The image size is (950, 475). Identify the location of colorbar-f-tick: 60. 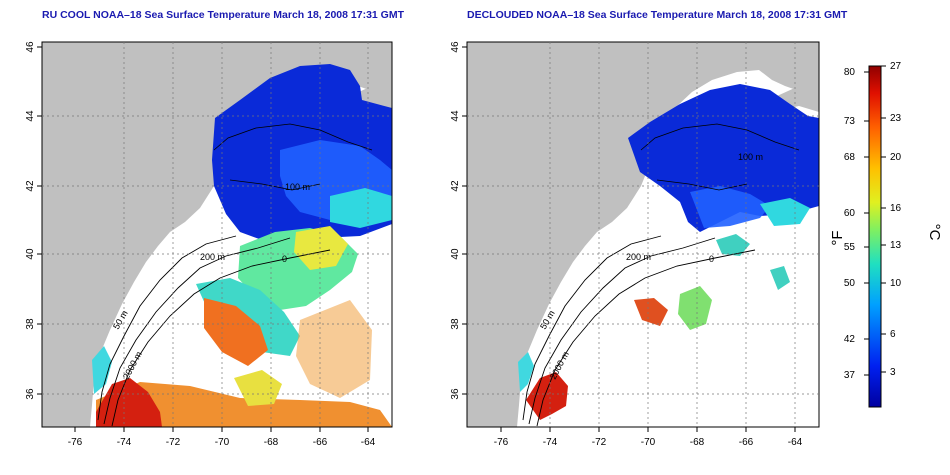
(850, 213).